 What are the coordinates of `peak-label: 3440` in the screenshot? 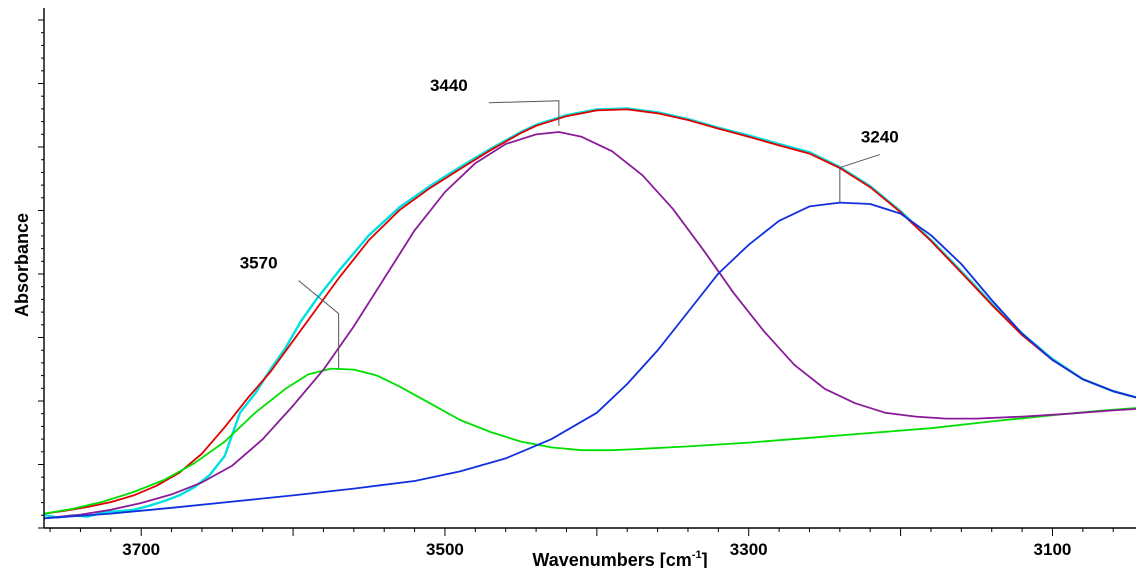 It's located at (449, 85).